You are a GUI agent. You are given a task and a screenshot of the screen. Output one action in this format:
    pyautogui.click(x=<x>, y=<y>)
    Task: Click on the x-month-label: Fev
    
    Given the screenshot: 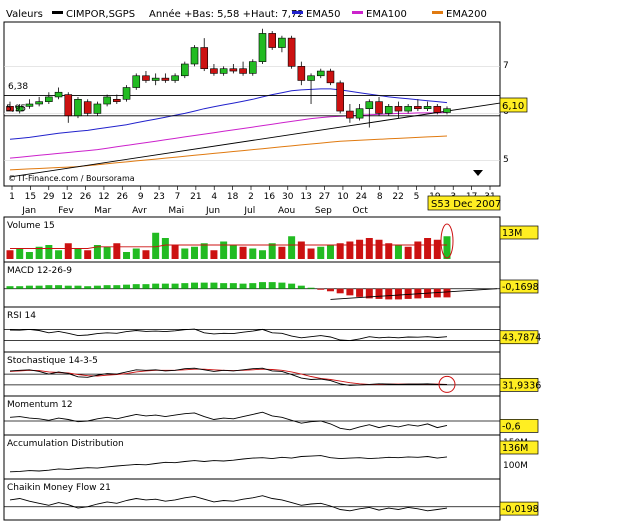 What is the action you would take?
    pyautogui.click(x=66, y=211)
    